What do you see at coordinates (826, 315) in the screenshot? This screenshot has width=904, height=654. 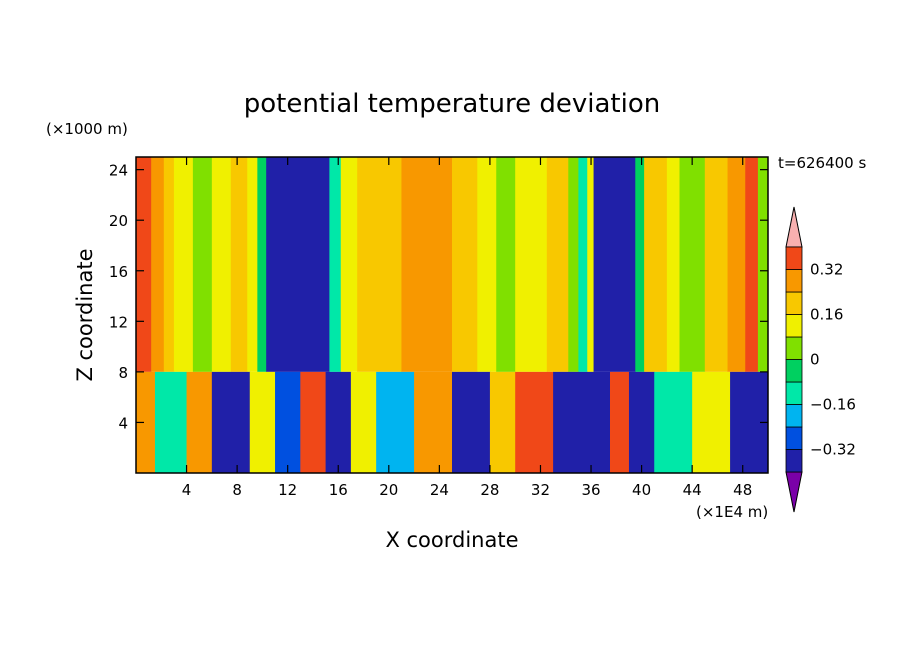 I see `colorbar-label: 0.16` at bounding box center [826, 315].